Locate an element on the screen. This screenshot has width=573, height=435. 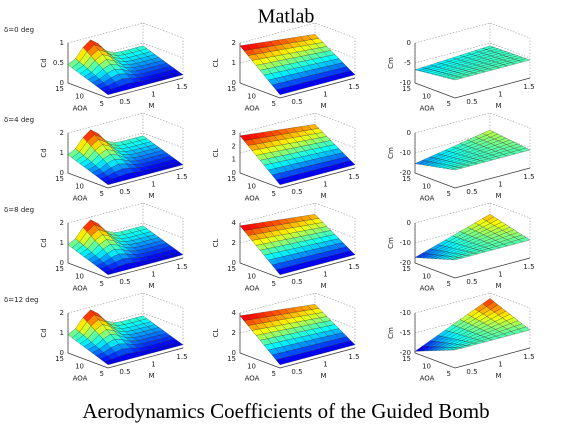
row-label: δ=12 deg is located at coordinates (21, 300).